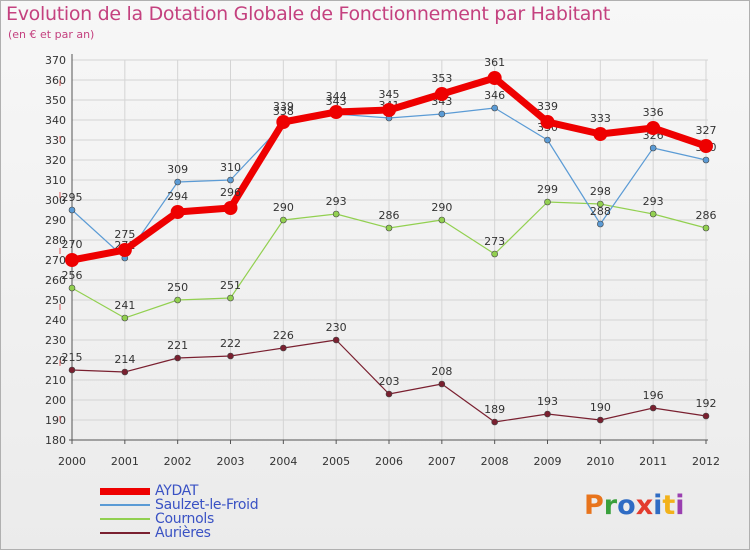 This screenshot has height=550, width=750. What do you see at coordinates (494, 95) in the screenshot?
I see `data-label: 346` at bounding box center [494, 95].